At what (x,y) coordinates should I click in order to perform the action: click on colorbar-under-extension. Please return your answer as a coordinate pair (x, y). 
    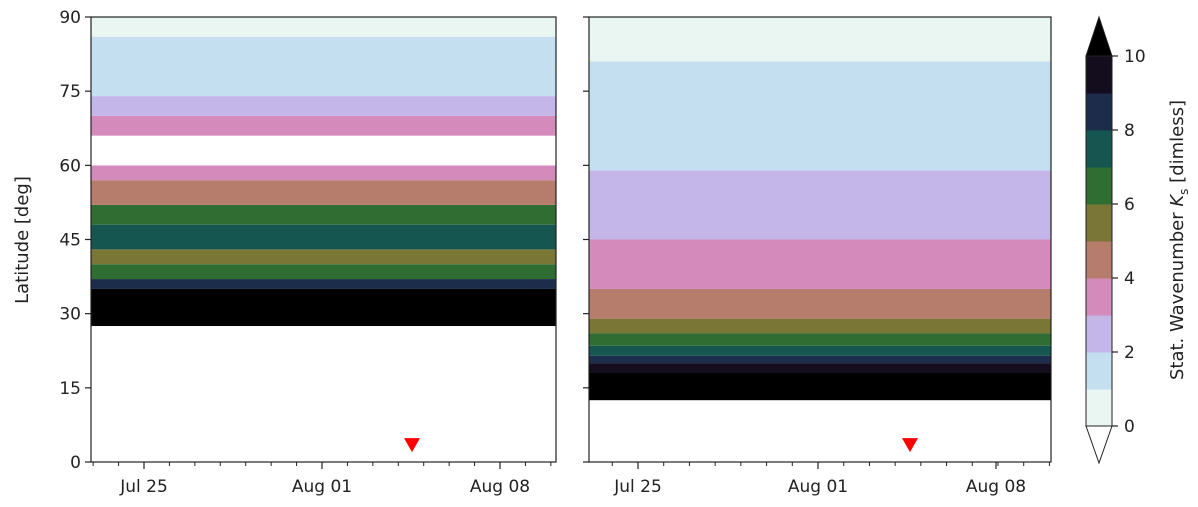
    Looking at the image, I should click on (1099, 445).